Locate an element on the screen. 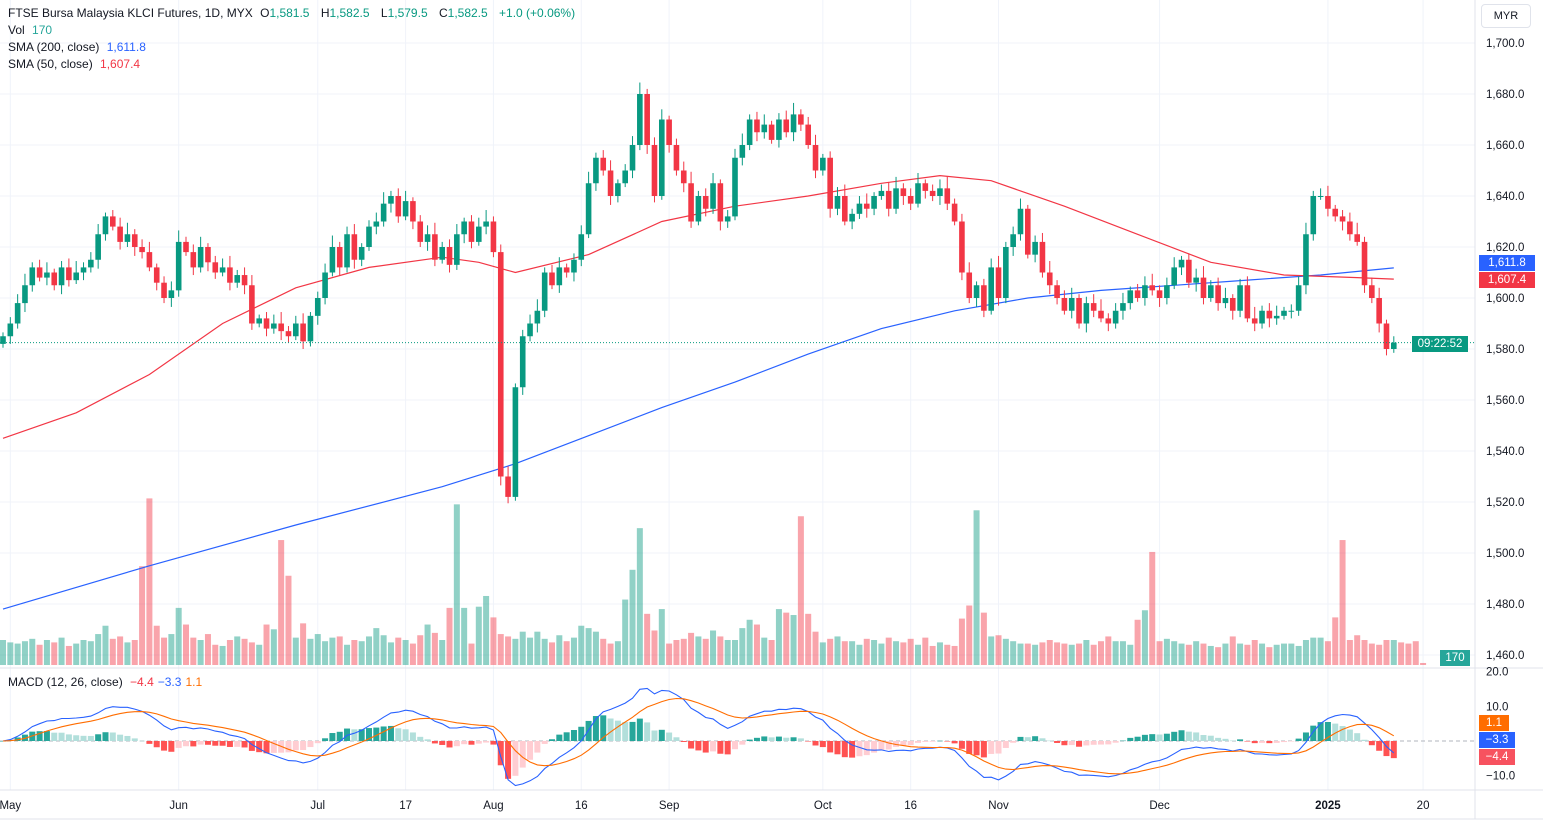 The height and width of the screenshot is (829, 1543). volume-legend: Vol 170 is located at coordinates (32, 30).